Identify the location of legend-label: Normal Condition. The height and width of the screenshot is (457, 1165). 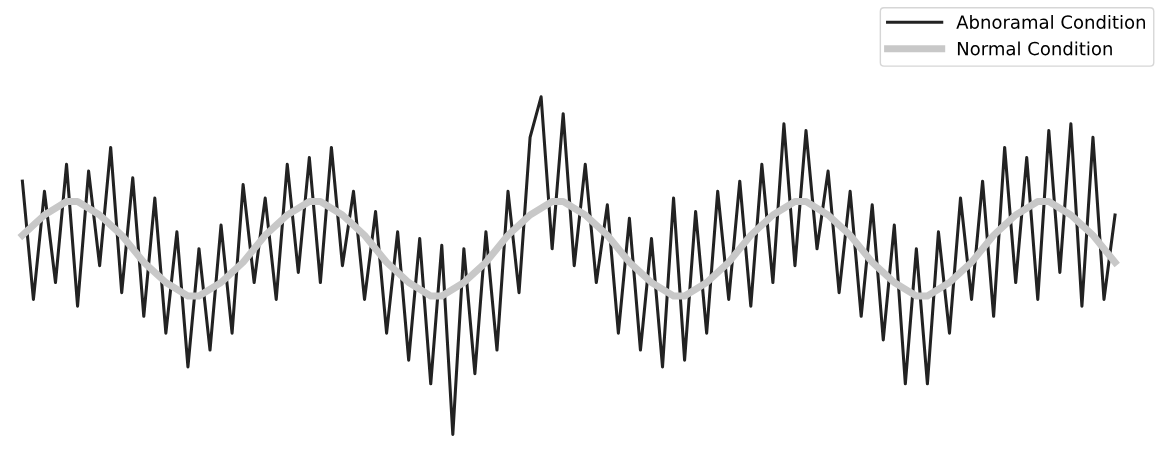
(1034, 48).